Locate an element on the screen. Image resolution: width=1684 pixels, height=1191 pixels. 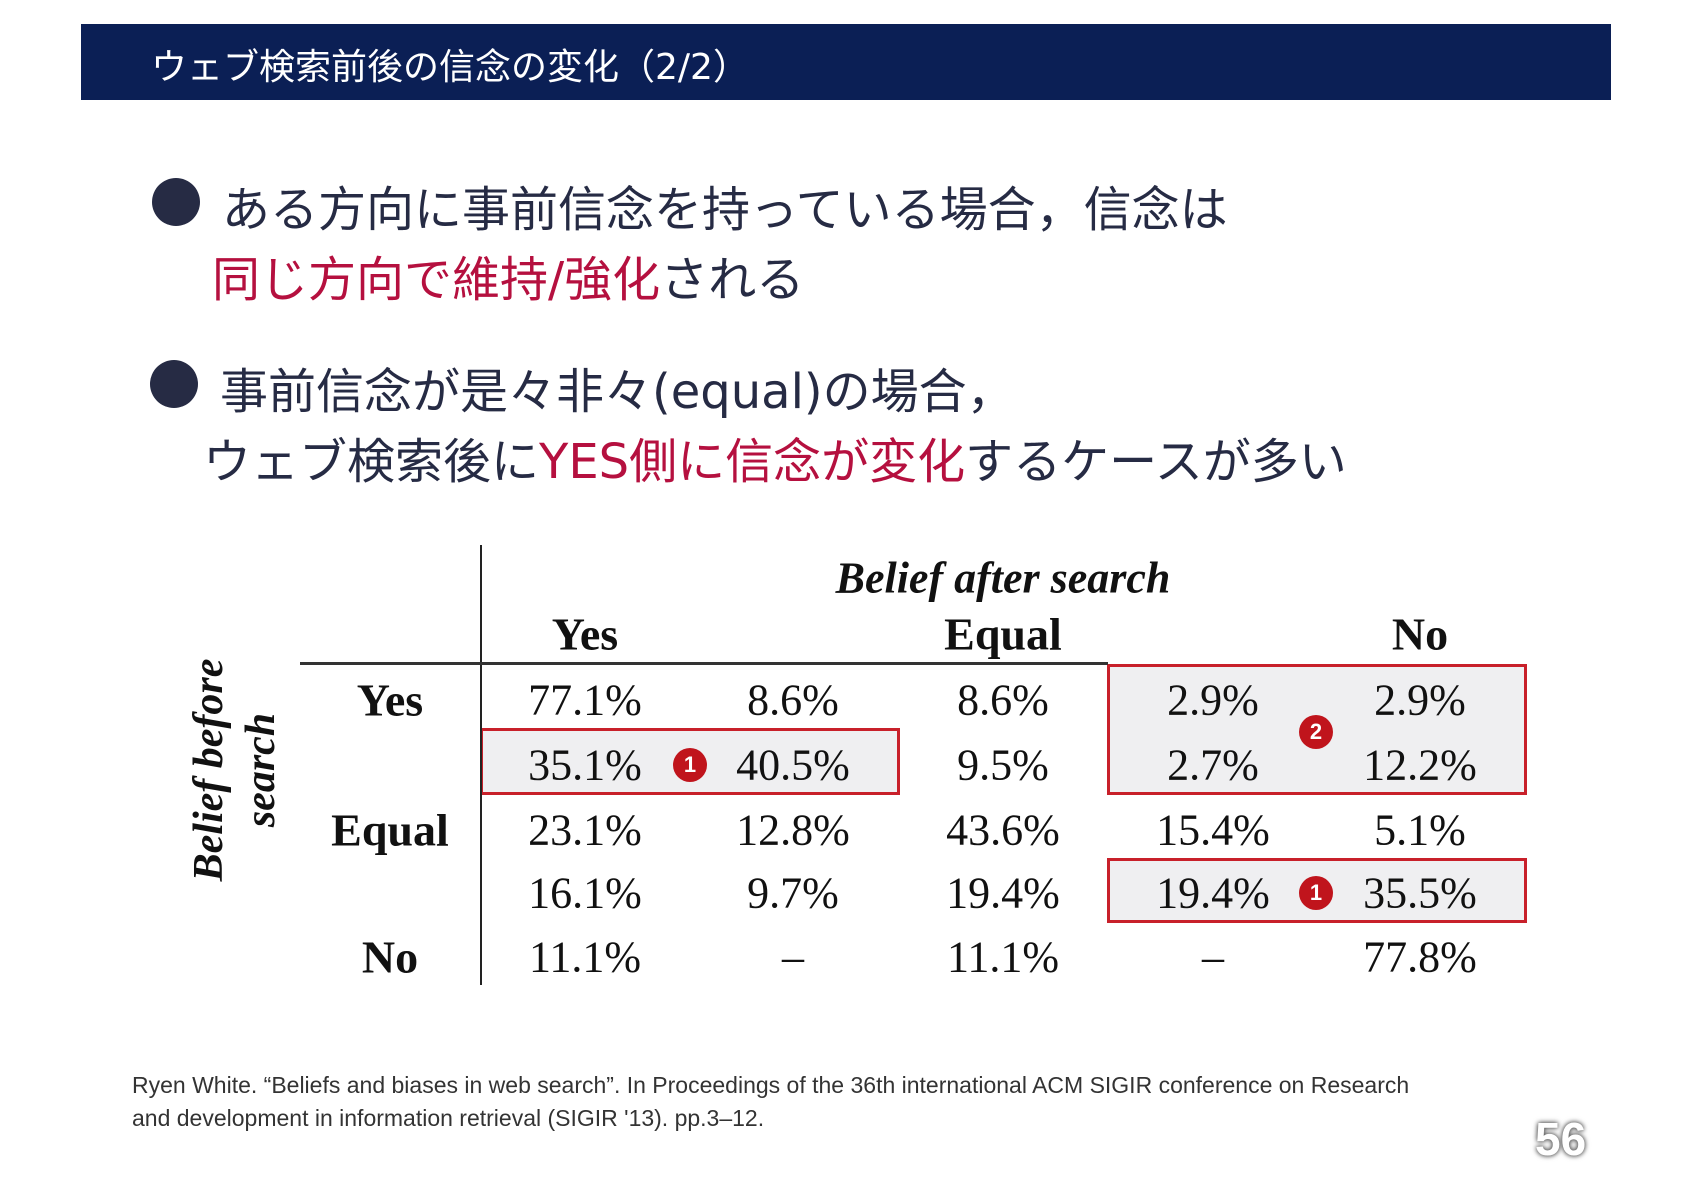
bullet-2-line-1: 事前信念が是々非々(equal)の場合， is located at coordinates (617, 392).